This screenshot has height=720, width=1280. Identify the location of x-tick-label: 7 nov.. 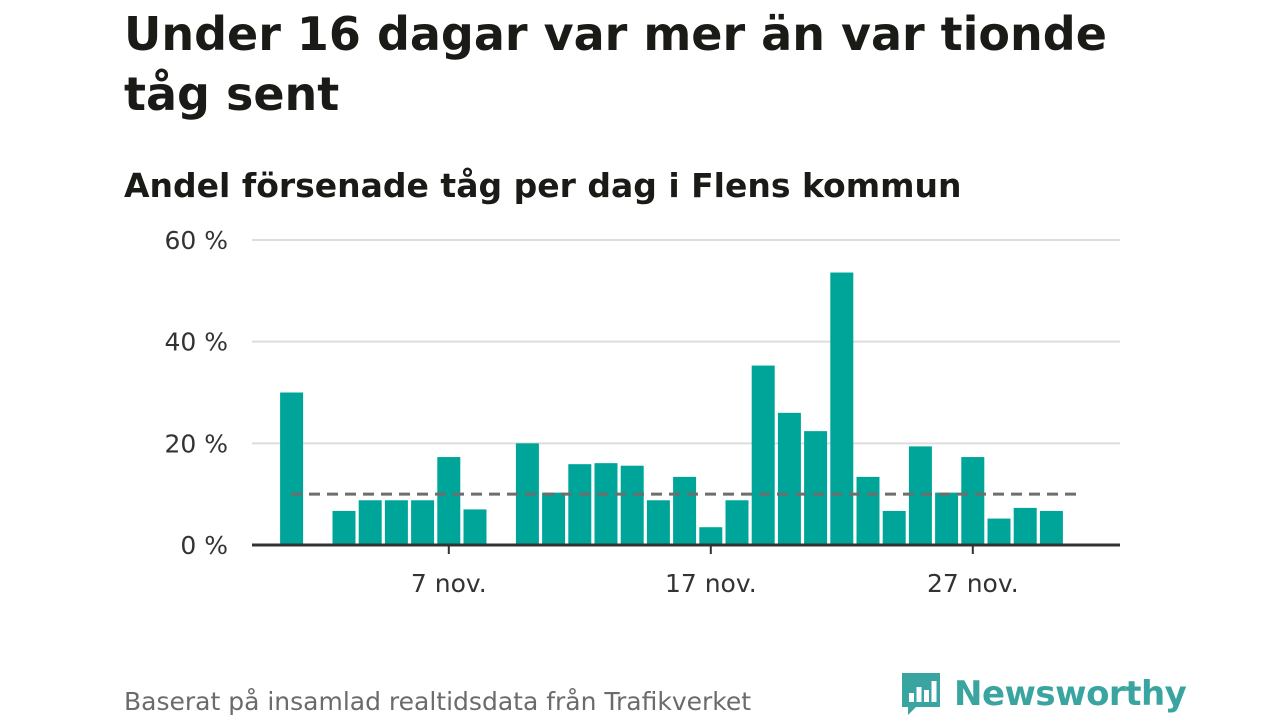
(449, 583).